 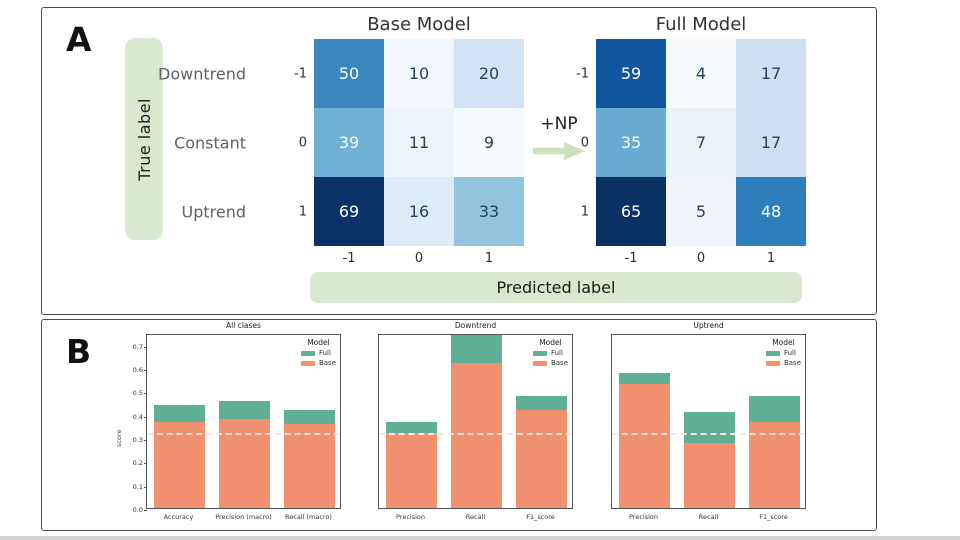 What do you see at coordinates (79, 351) in the screenshot?
I see `panel-b-label: B` at bounding box center [79, 351].